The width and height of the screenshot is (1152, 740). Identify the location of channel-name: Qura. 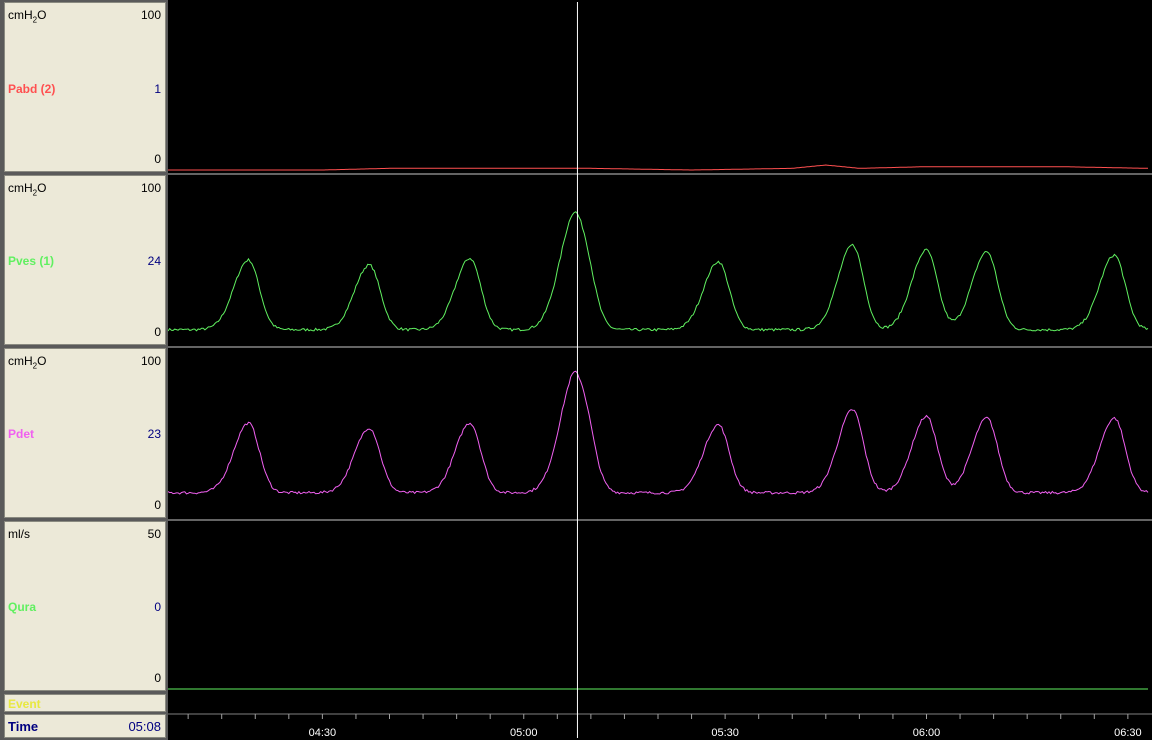
(22, 607).